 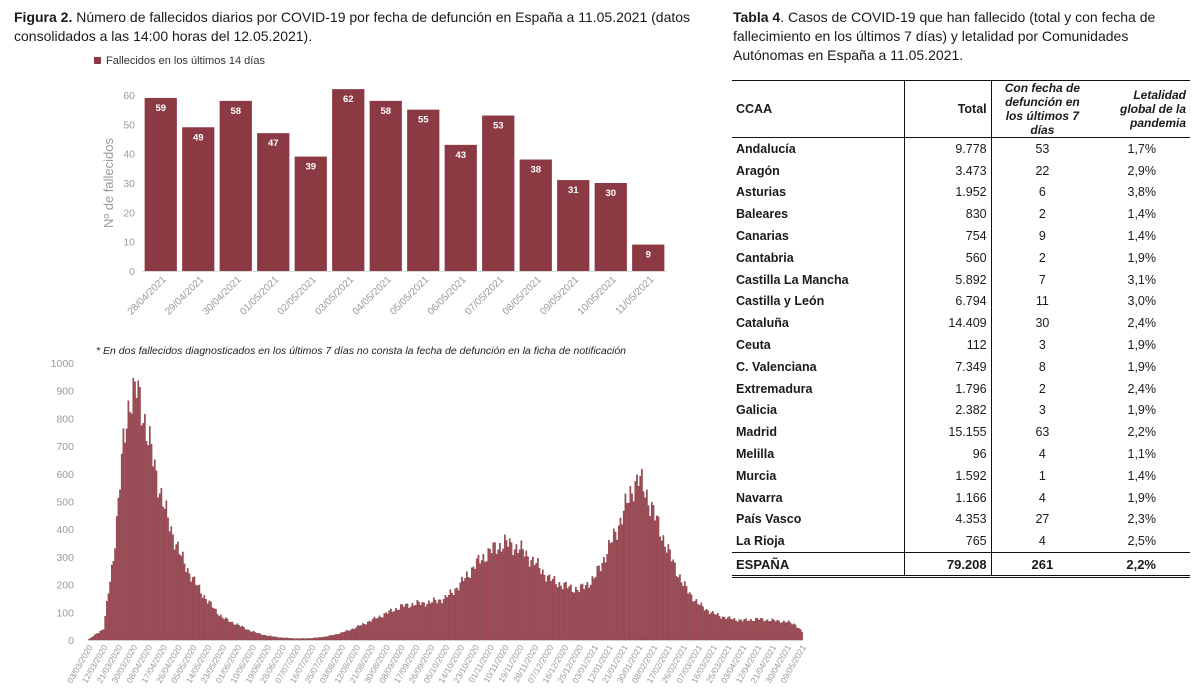 What do you see at coordinates (756, 475) in the screenshot?
I see `ccaa-cell: Murcia` at bounding box center [756, 475].